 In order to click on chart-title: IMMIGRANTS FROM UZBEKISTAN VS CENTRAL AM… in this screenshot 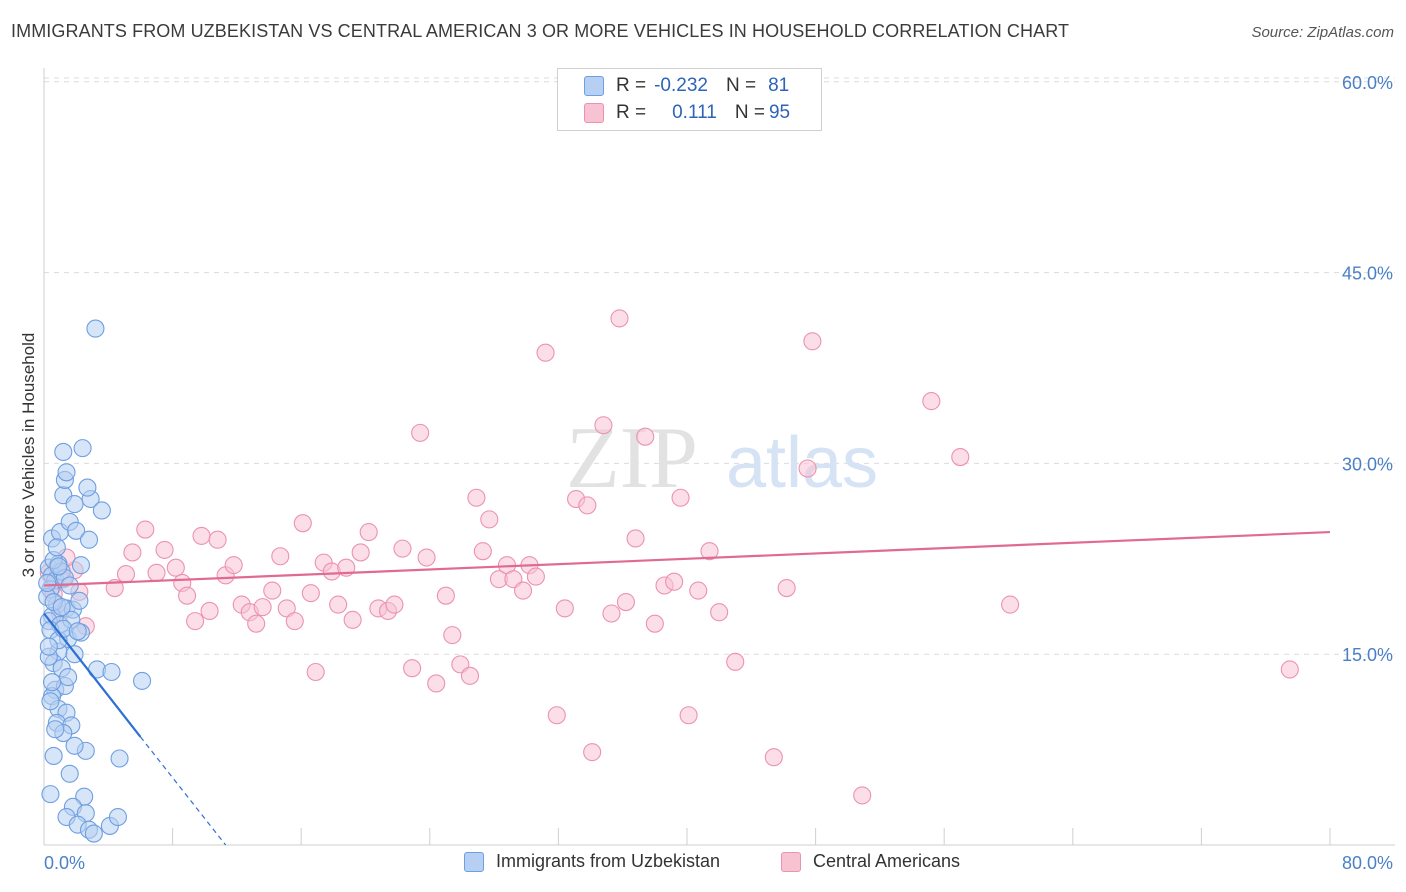, I will do `click(540, 31)`.